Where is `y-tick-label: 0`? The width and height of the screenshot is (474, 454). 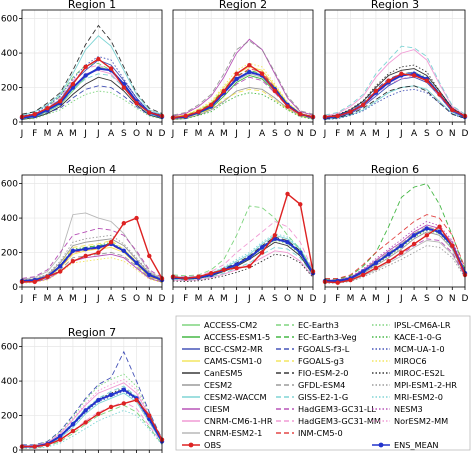
y-tick-label: 0 is located at coordinates (15, 123).